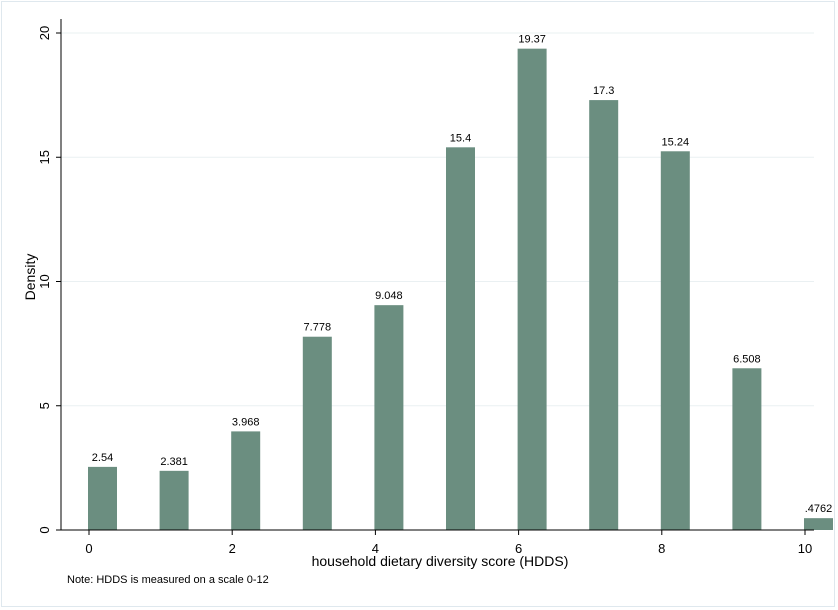 The image size is (838, 610). What do you see at coordinates (518, 548) in the screenshot?
I see `x-tick-label: 6` at bounding box center [518, 548].